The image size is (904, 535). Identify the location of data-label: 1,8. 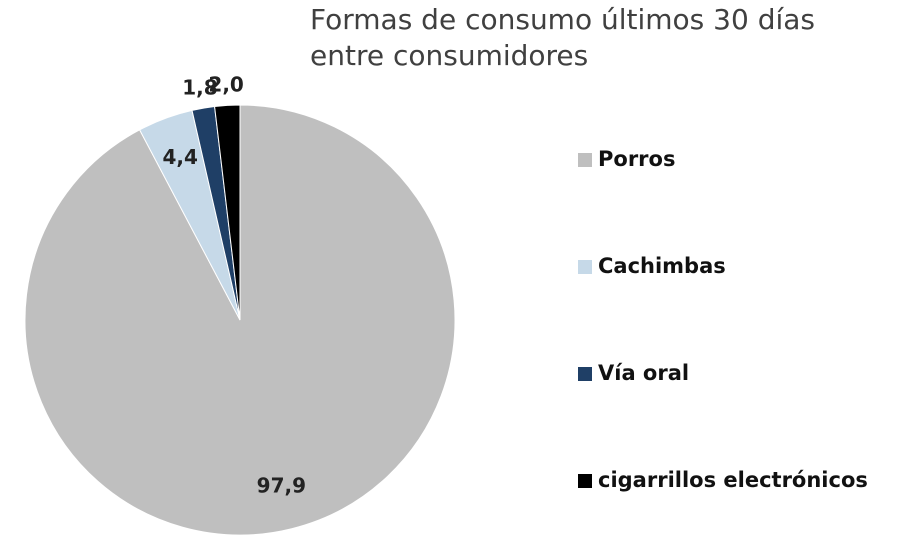
(199, 88).